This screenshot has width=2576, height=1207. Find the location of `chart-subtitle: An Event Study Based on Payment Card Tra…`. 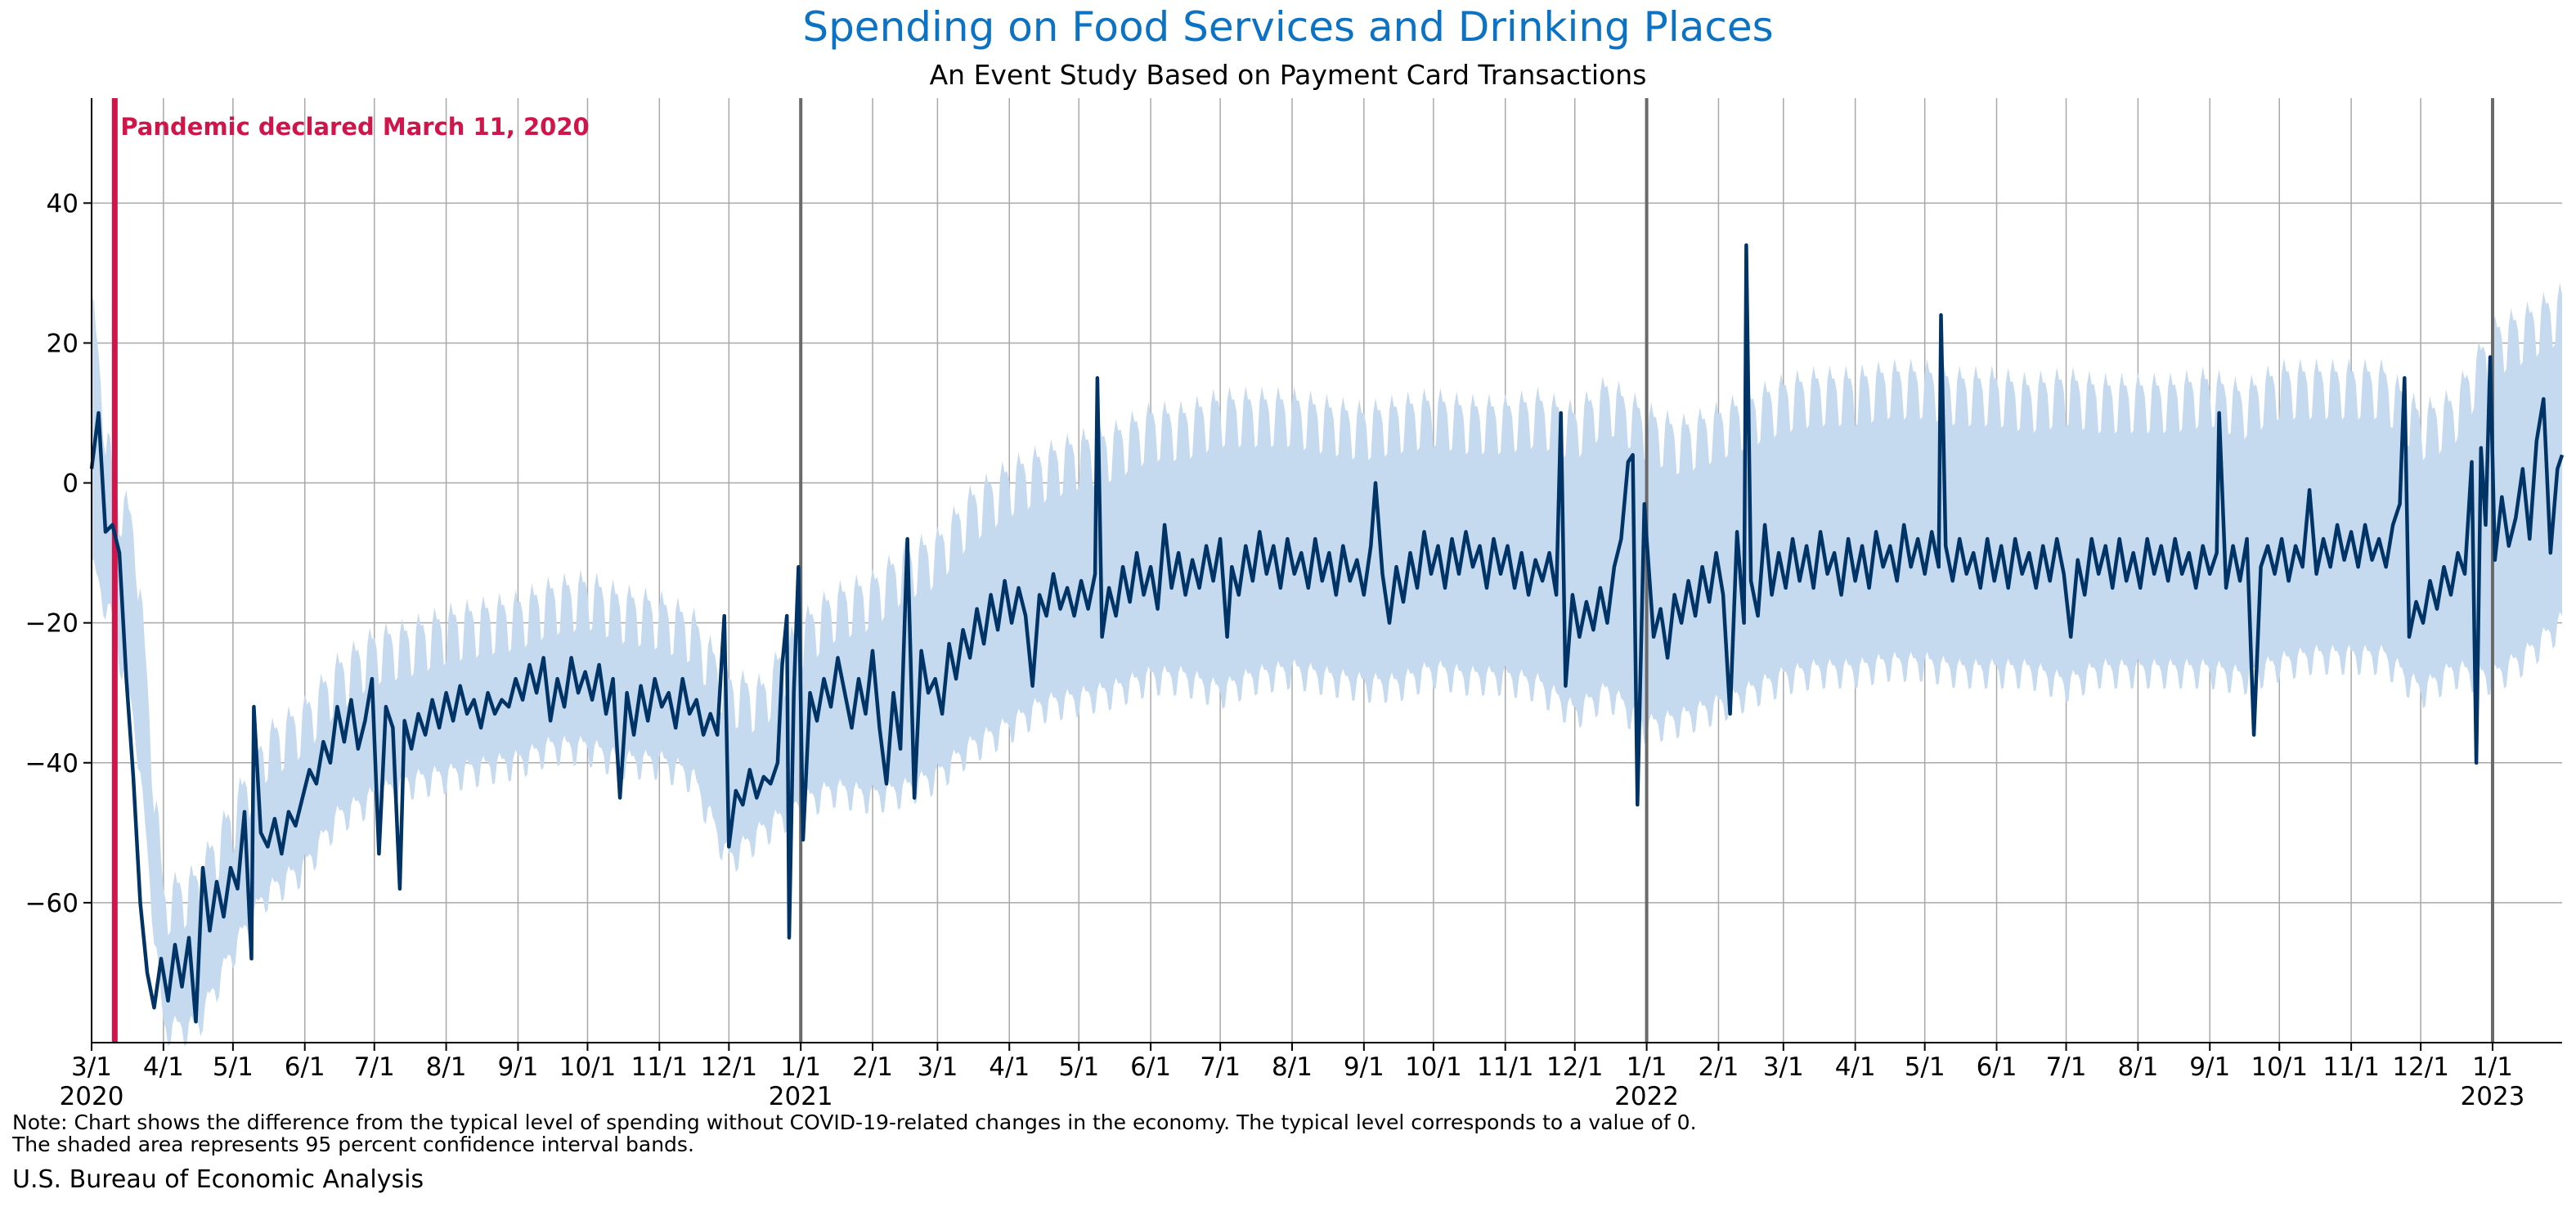

chart-subtitle: An Event Study Based on Payment Card Tra… is located at coordinates (1288, 75).